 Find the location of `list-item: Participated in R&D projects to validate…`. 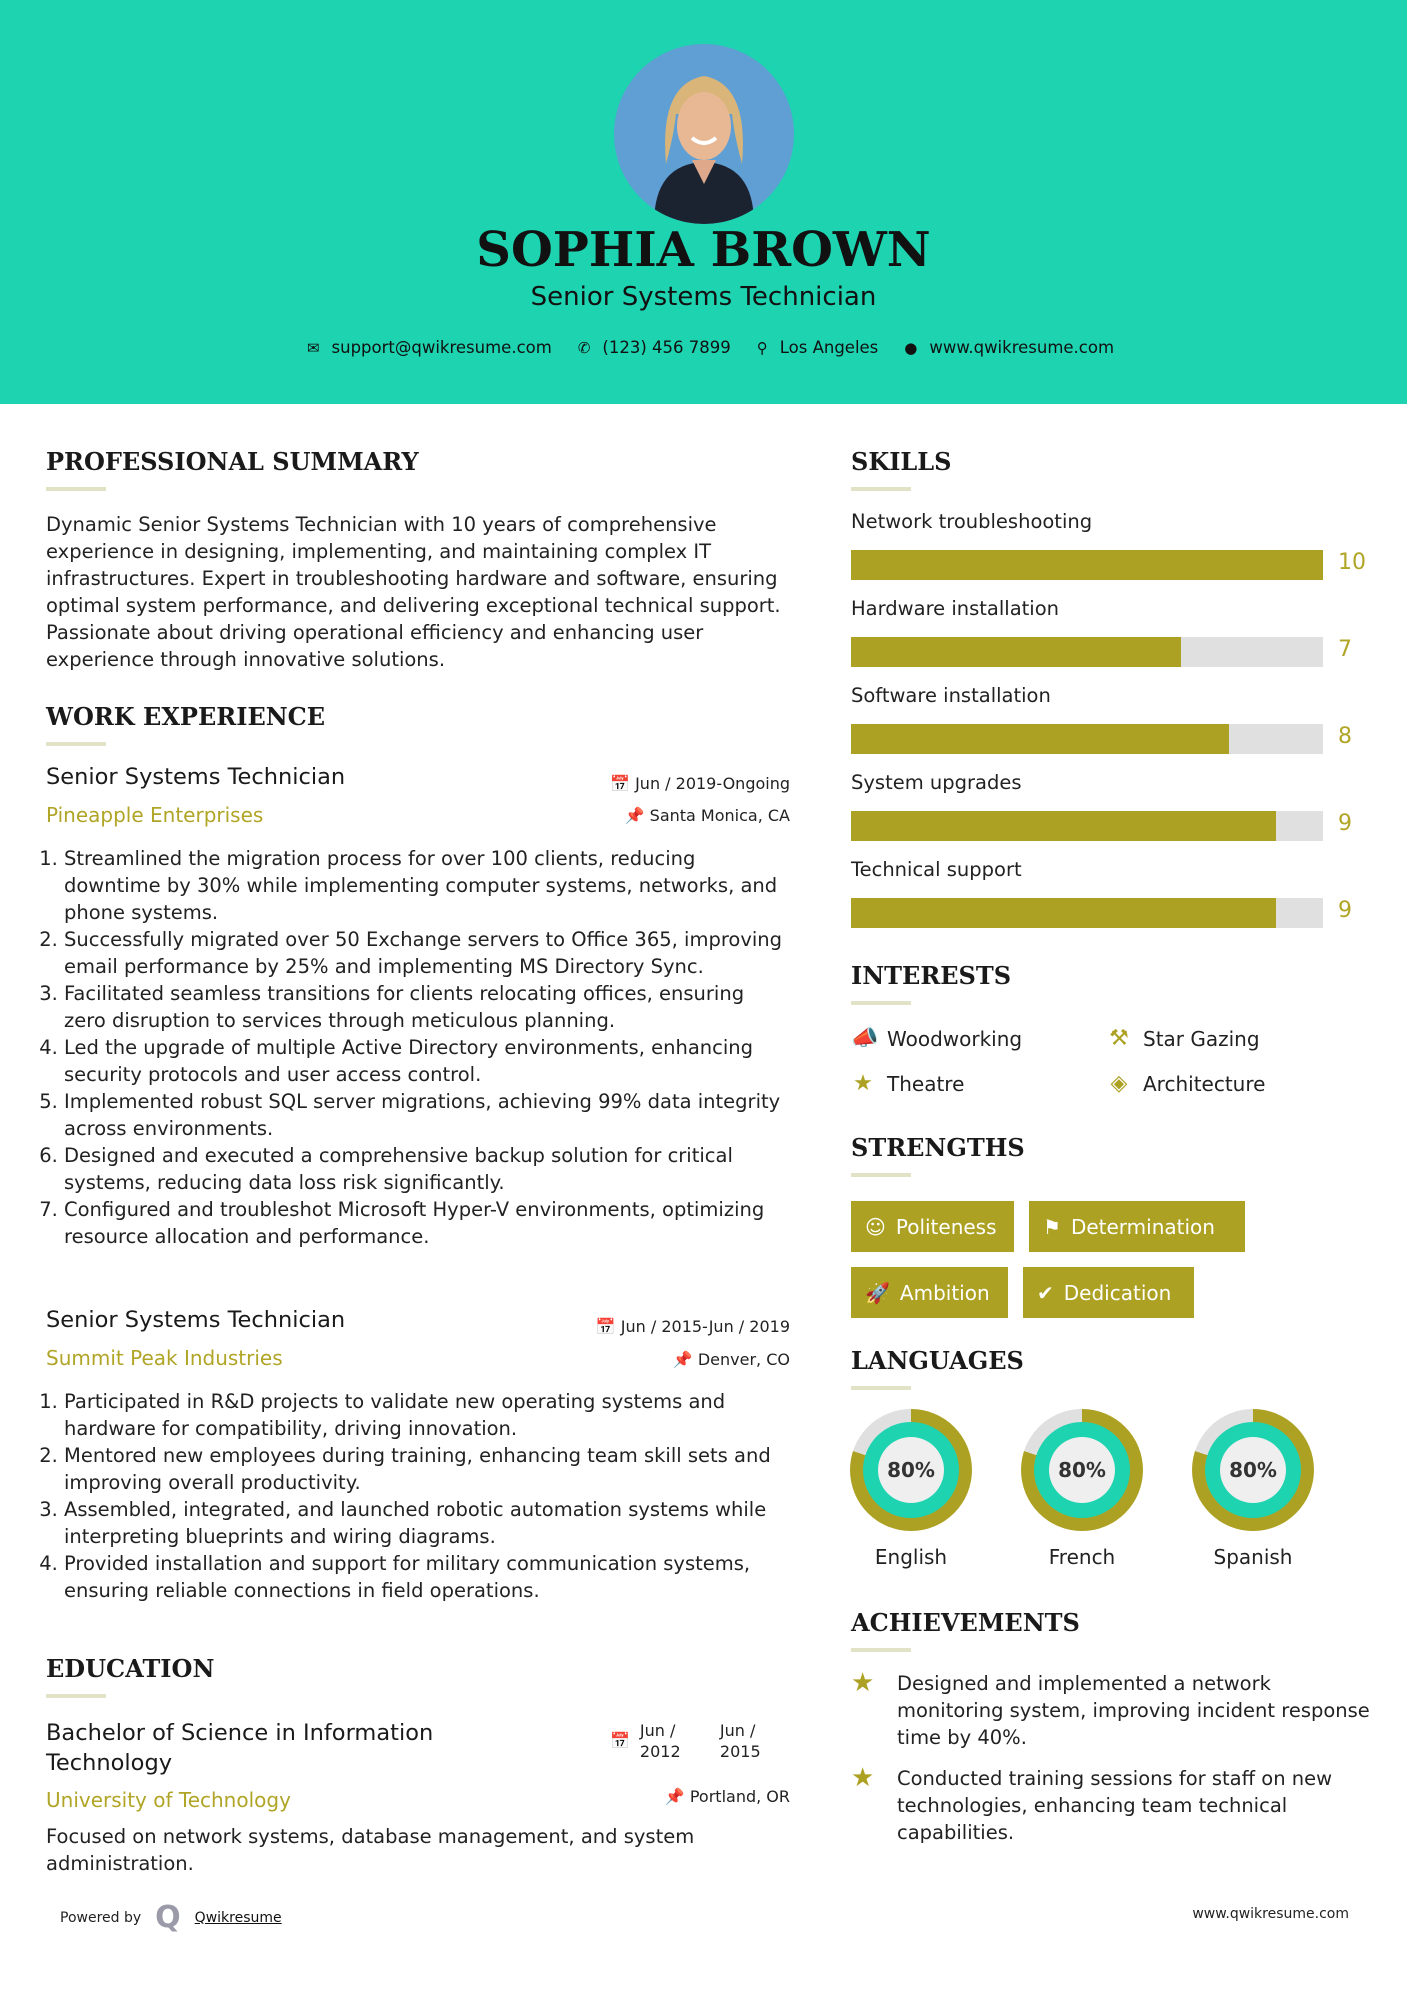

list-item: Participated in R&D projects to validate… is located at coordinates (425, 1415).